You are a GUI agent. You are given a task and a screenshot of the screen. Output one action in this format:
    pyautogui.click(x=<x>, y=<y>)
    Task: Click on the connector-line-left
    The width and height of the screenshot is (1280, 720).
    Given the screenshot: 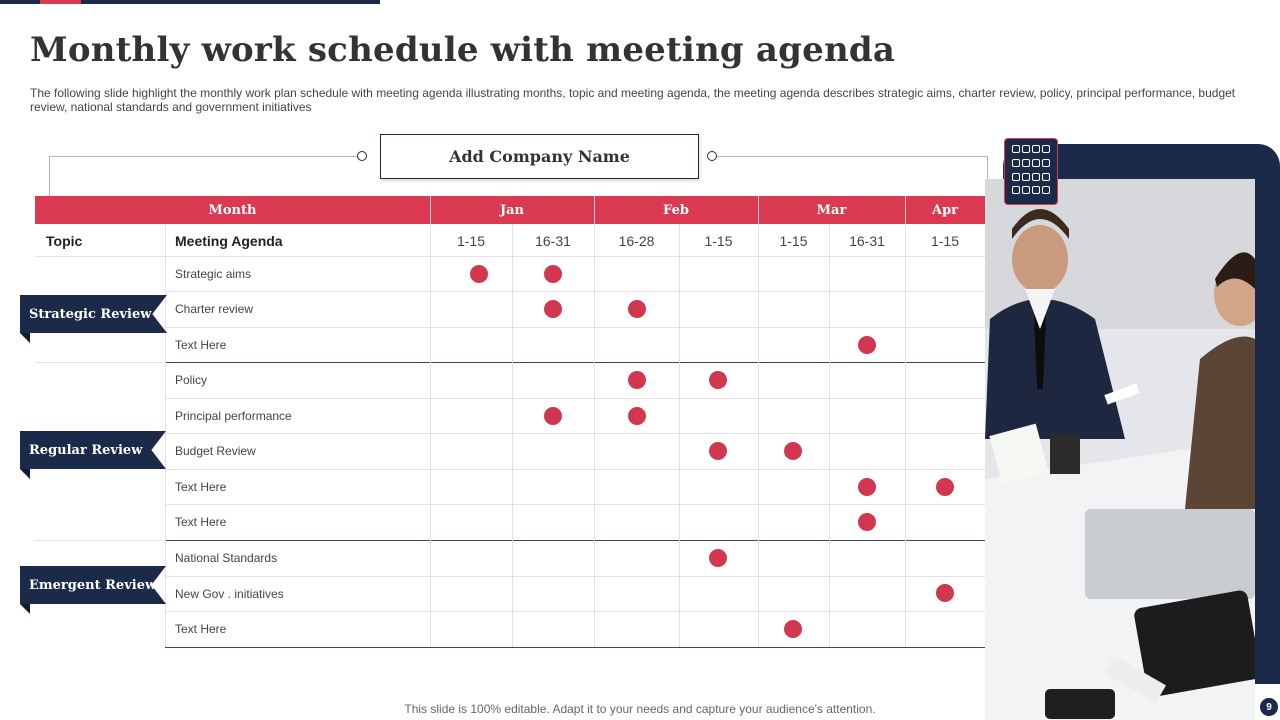 What is the action you would take?
    pyautogui.click(x=205, y=176)
    